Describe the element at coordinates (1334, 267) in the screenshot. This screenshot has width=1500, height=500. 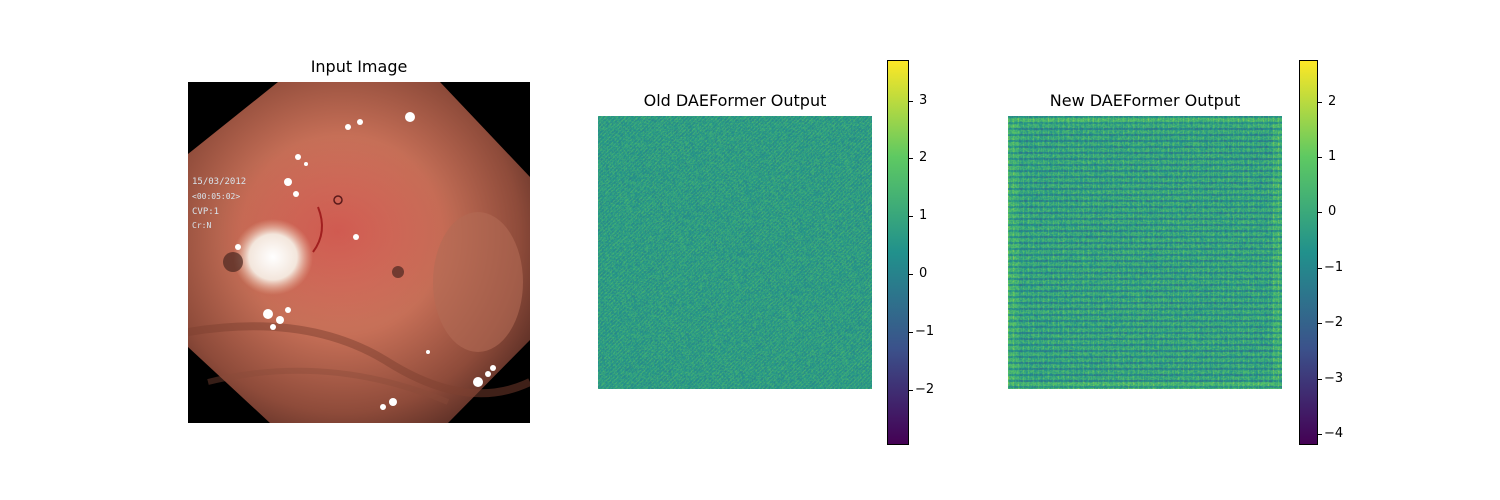
I see `new-tick-label: −1` at that location.